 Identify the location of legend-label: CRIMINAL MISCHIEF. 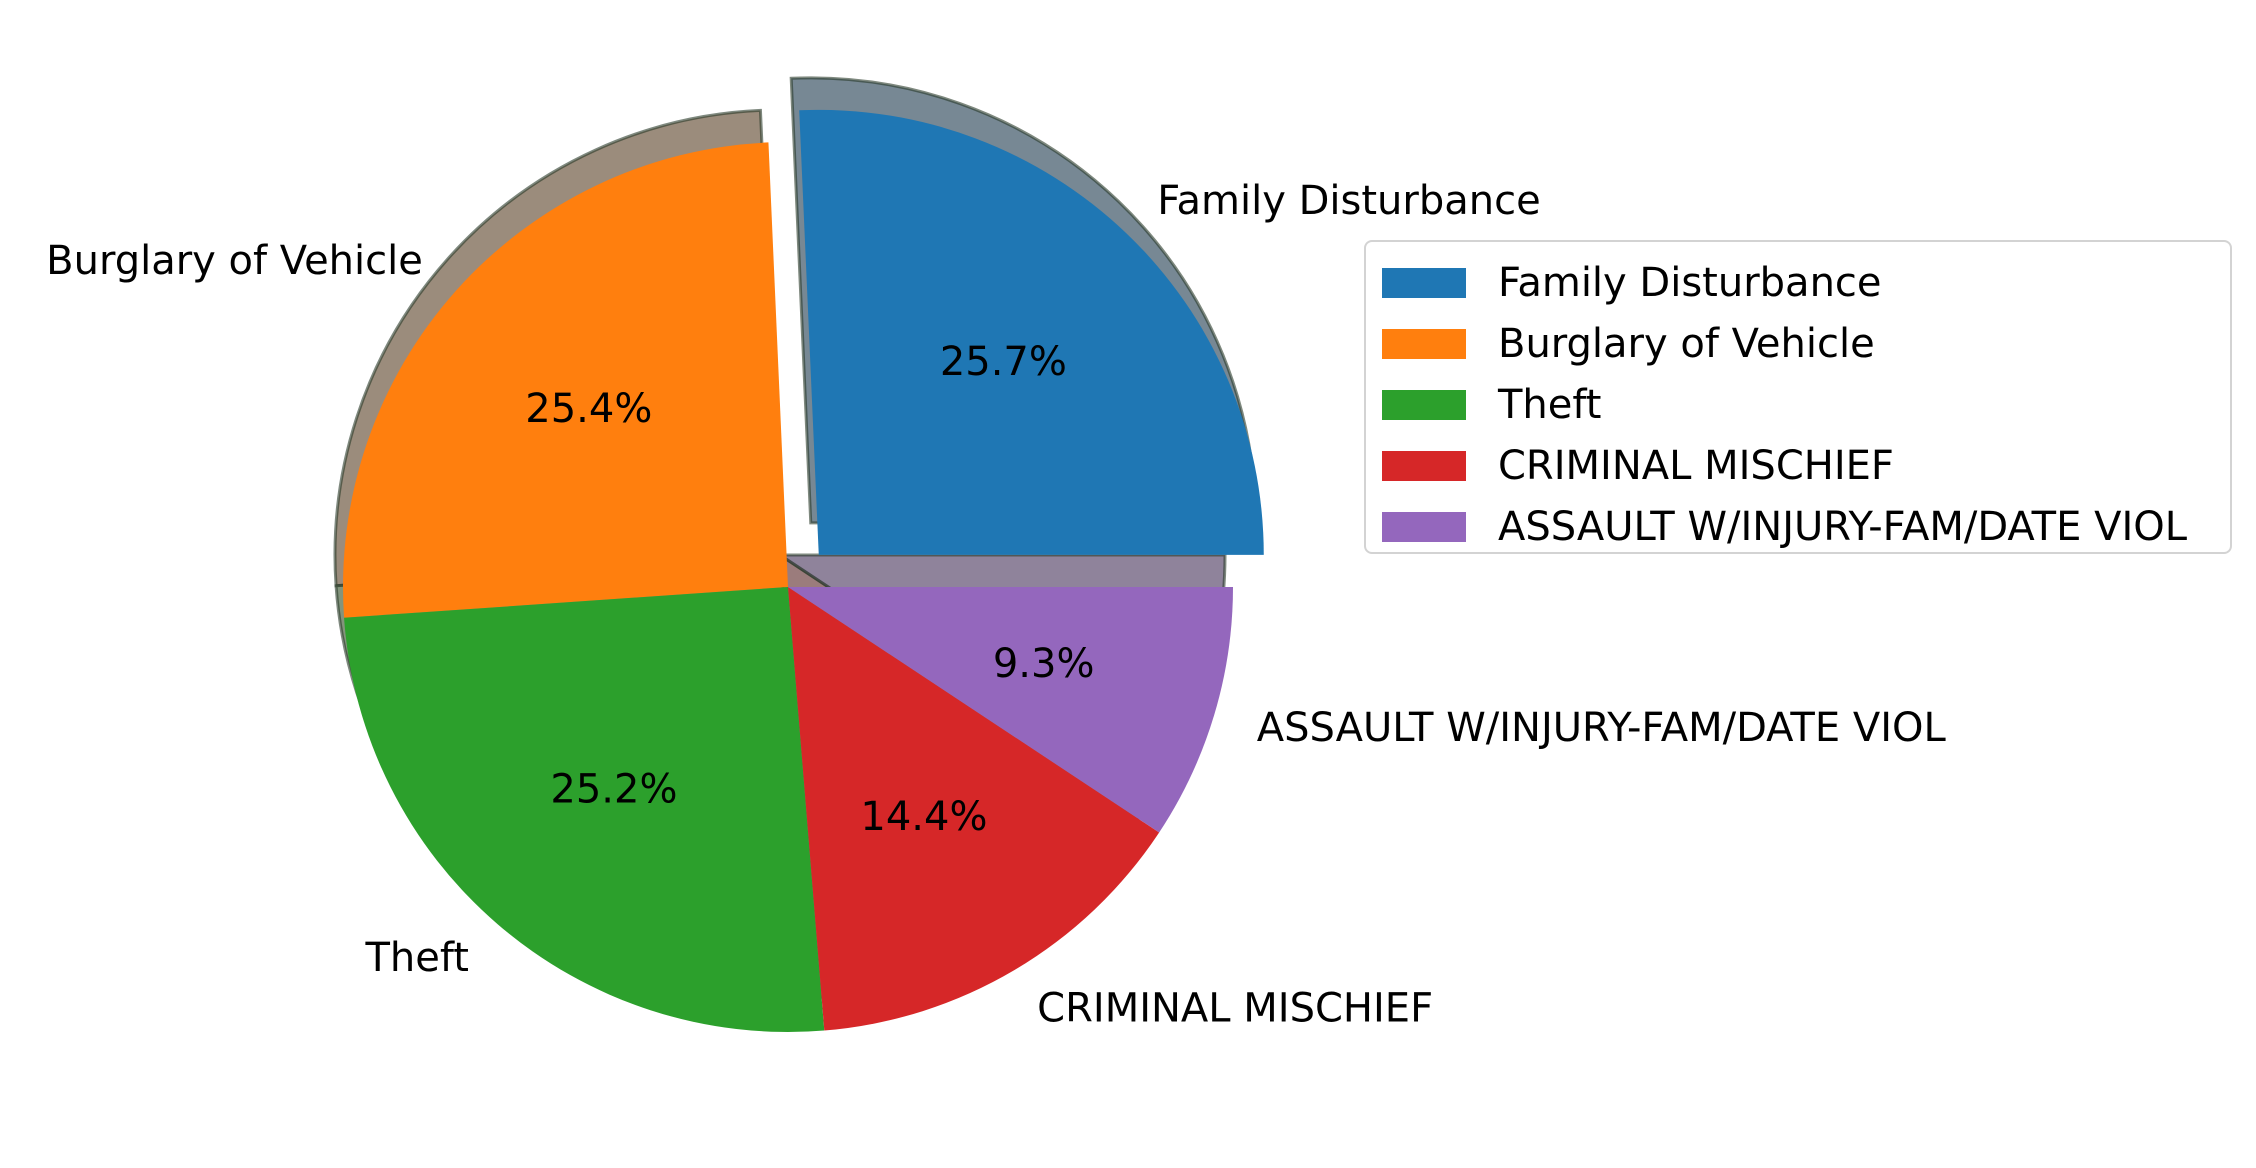
(1696, 465).